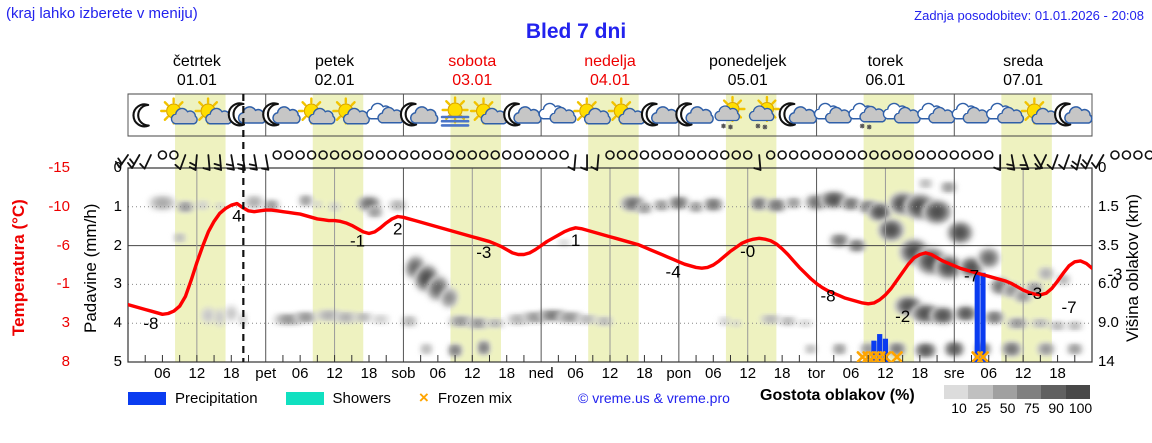  Describe the element at coordinates (1017, 392) in the screenshot. I see `cloud-density-colorbar` at that location.